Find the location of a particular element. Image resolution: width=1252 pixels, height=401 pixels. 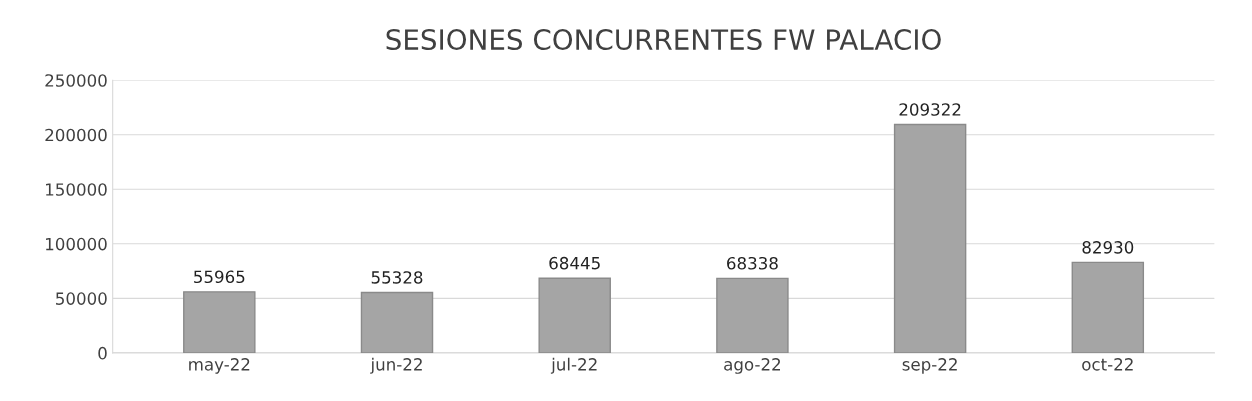

y-tick-label: 100000 is located at coordinates (76, 244).